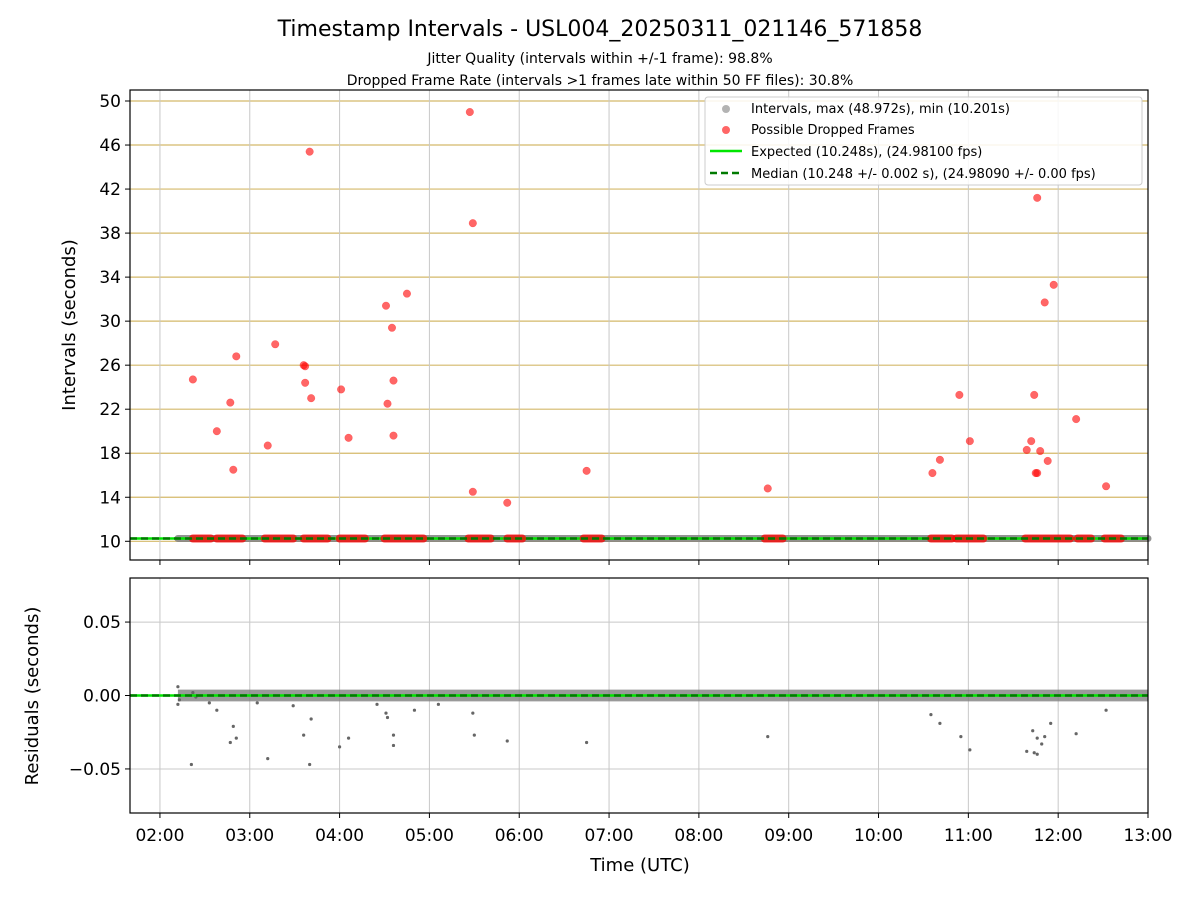  I want to click on x-tick-label: 04:00, so click(339, 836).